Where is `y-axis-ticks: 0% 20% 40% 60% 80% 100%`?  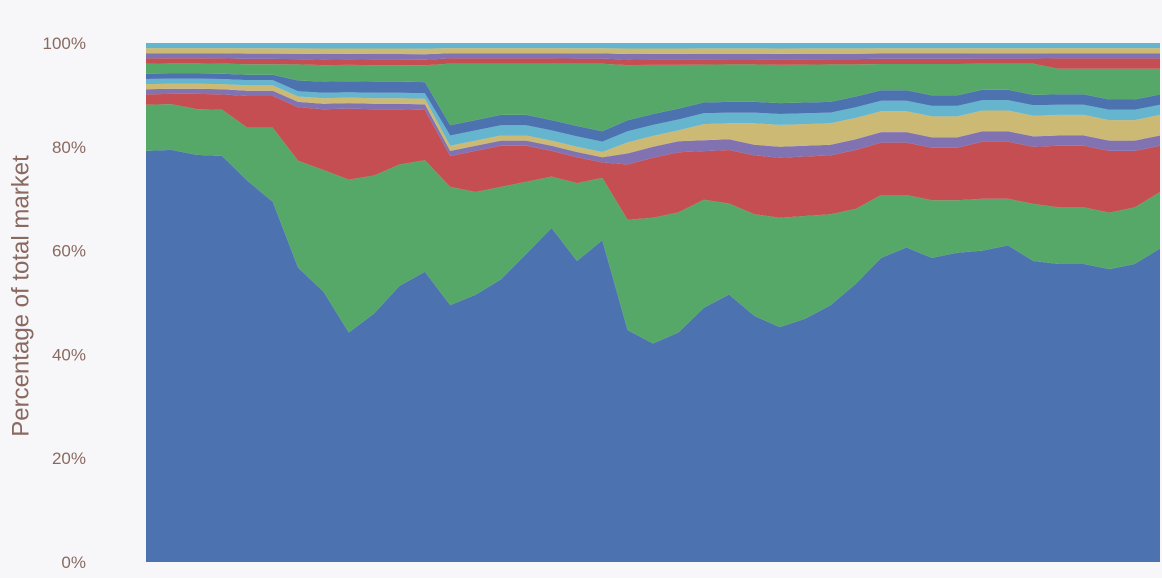
y-axis-ticks: 0% 20% 40% 60% 80% 100% is located at coordinates (64, 303).